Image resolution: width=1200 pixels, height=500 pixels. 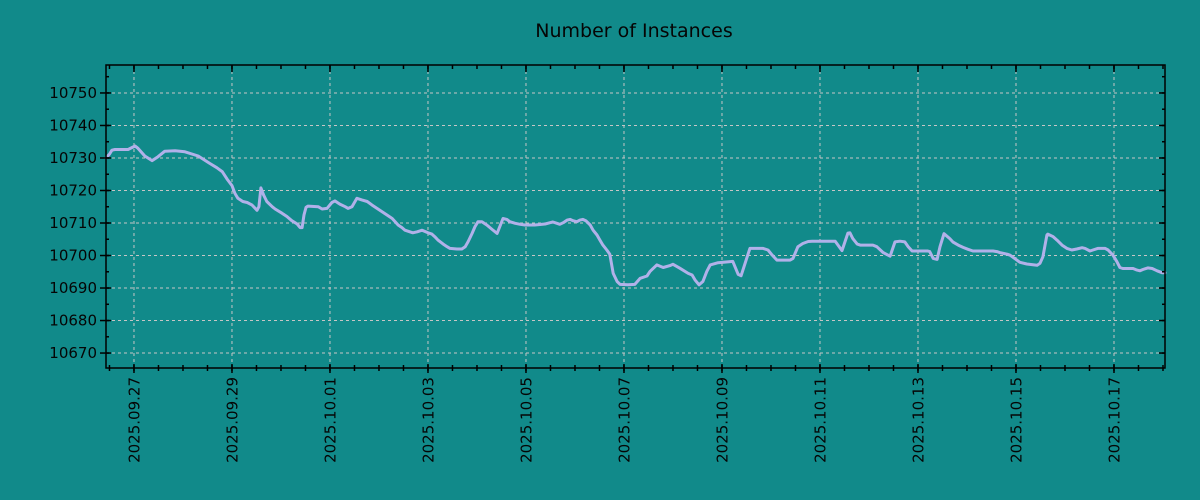 I want to click on y-tick-label: 10710, so click(x=73, y=223).